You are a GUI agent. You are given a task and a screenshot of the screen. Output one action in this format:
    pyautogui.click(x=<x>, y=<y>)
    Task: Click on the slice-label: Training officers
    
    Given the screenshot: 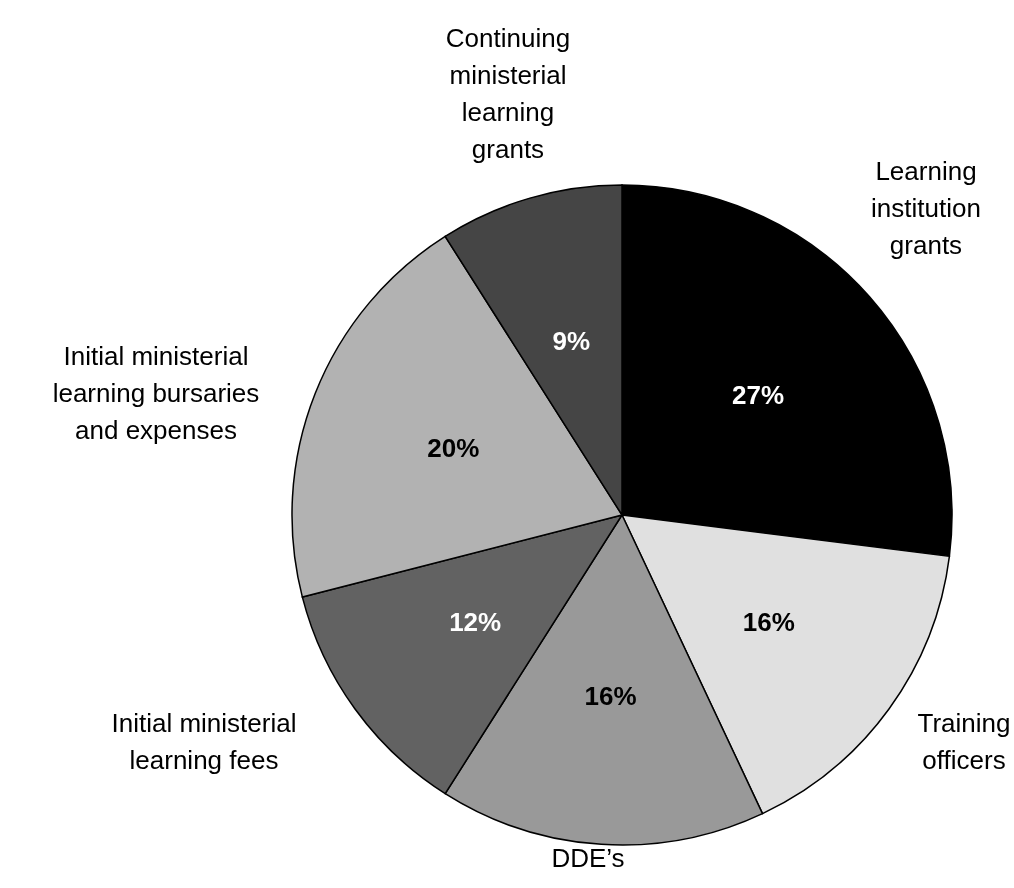 What is the action you would take?
    pyautogui.click(x=964, y=741)
    